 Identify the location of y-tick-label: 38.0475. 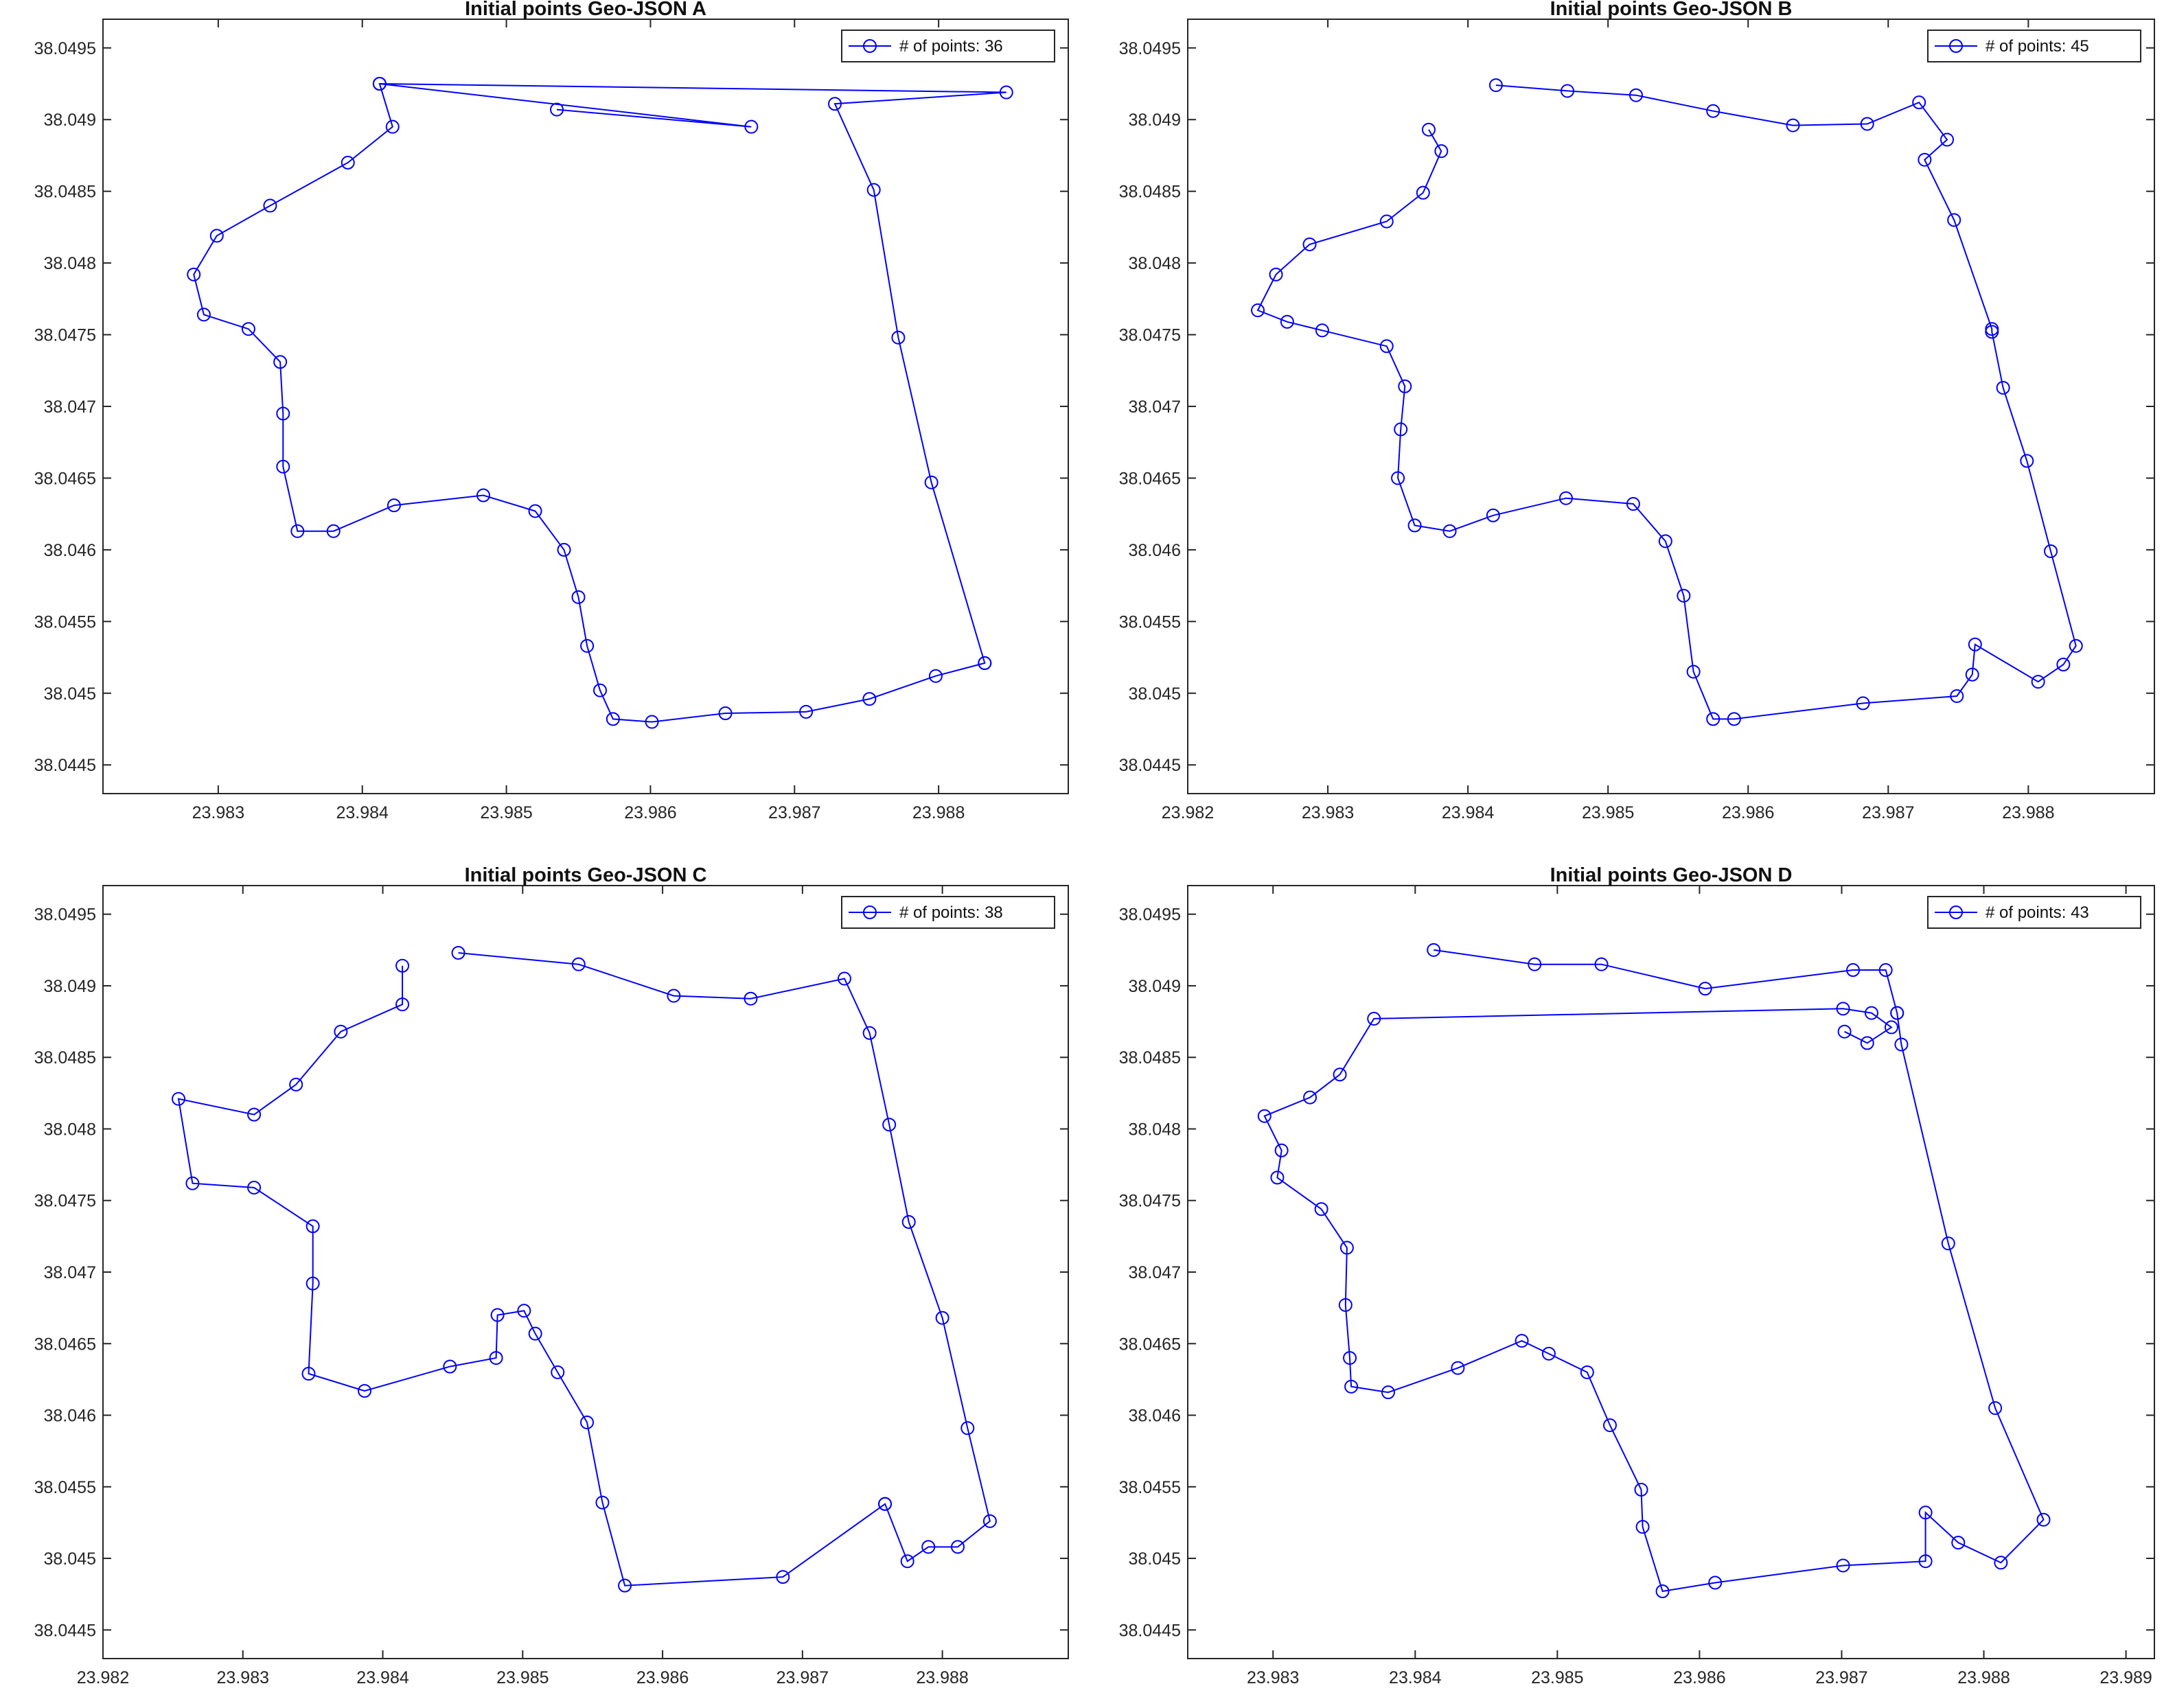
(1150, 1201).